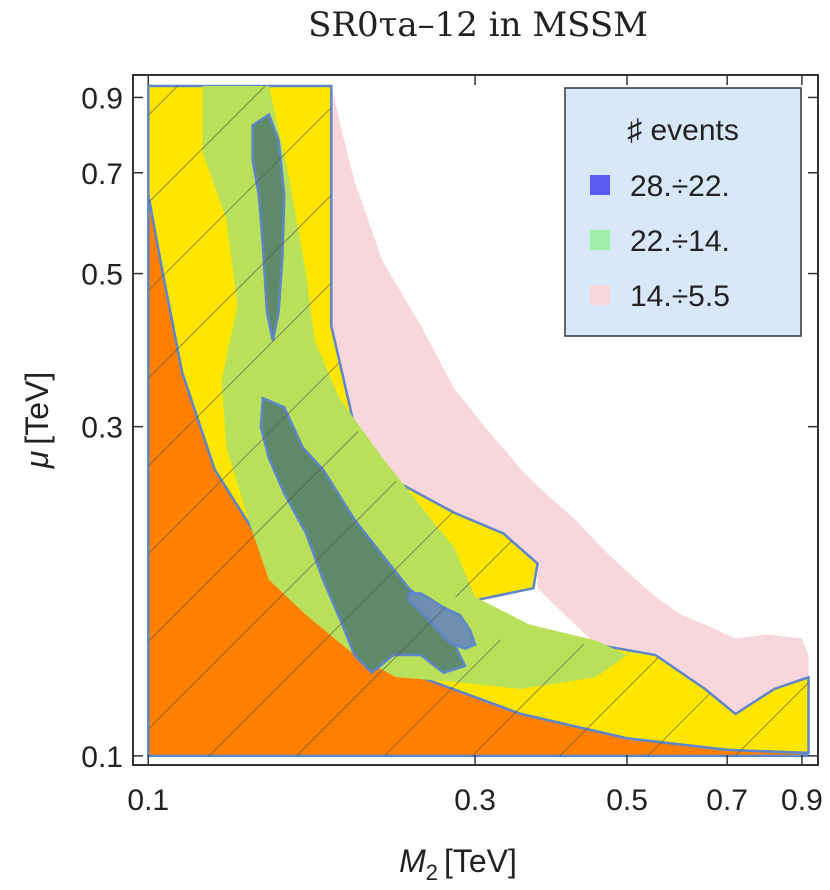 This screenshot has height=890, width=830. I want to click on legend-title: ♯ events, so click(683, 130).